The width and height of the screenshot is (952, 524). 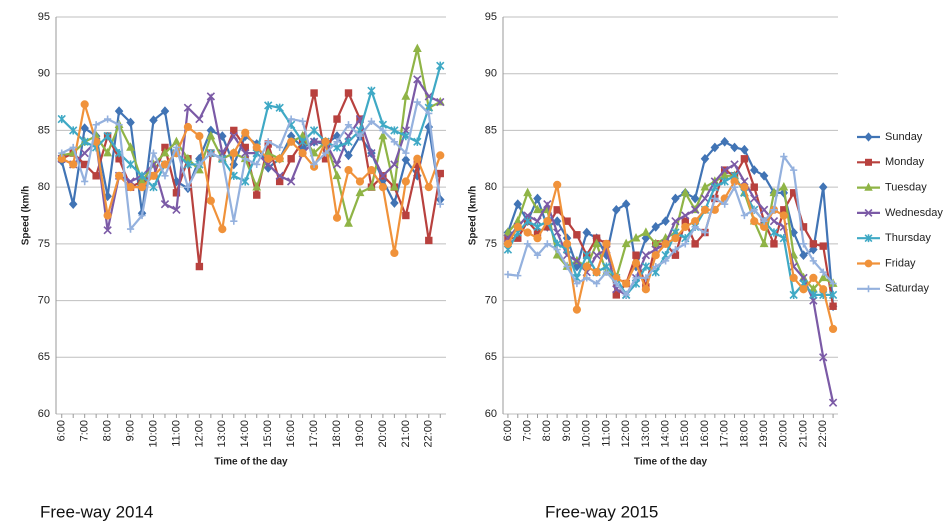 I want to click on legend-label: Monday, so click(x=905, y=162).